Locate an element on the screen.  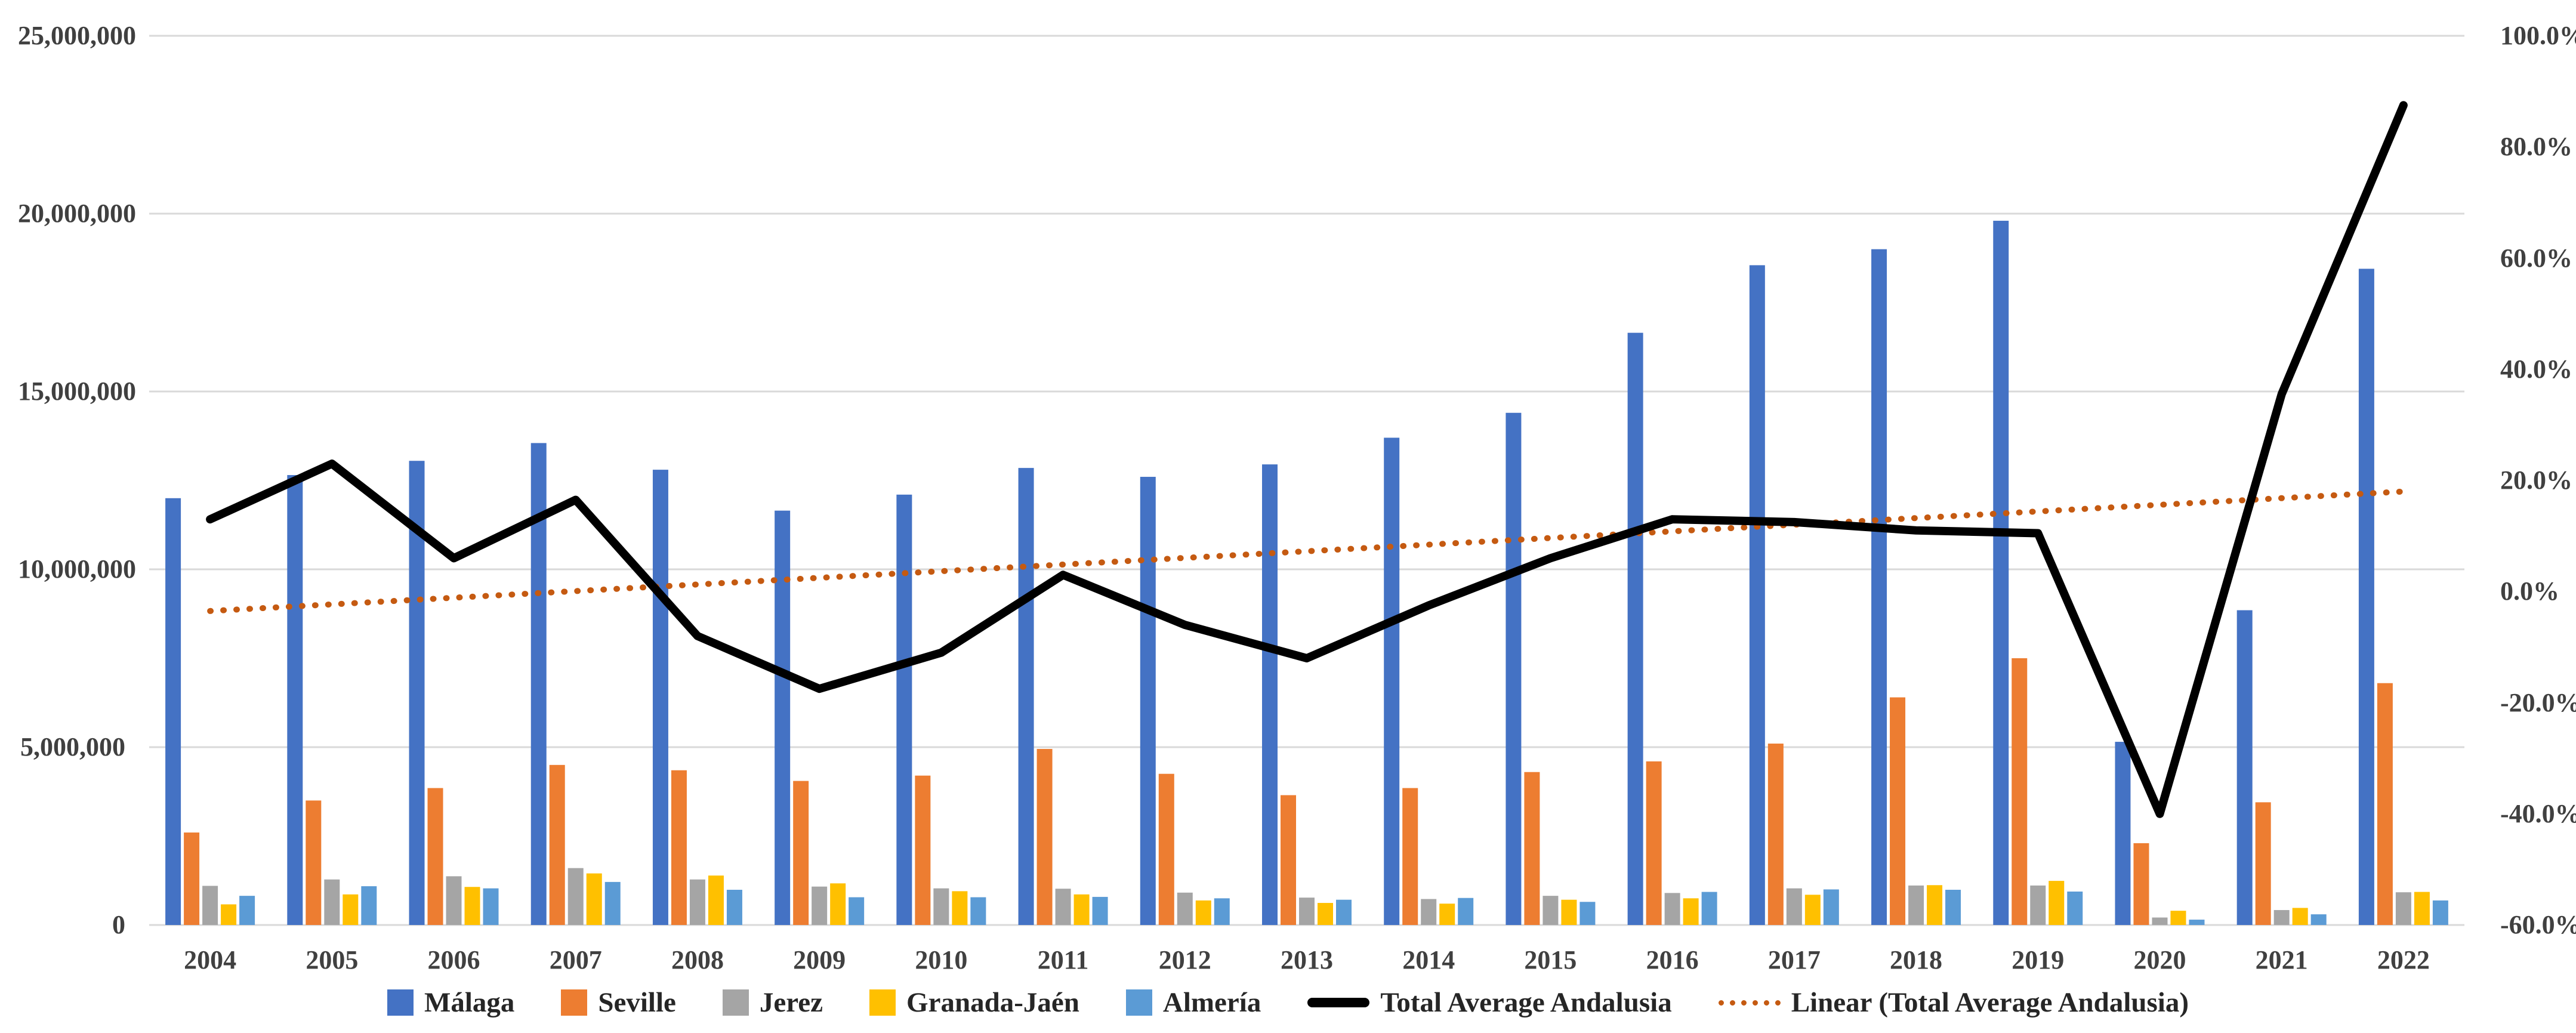
right-axis-tick-label: -60.0% is located at coordinates (2538, 925).